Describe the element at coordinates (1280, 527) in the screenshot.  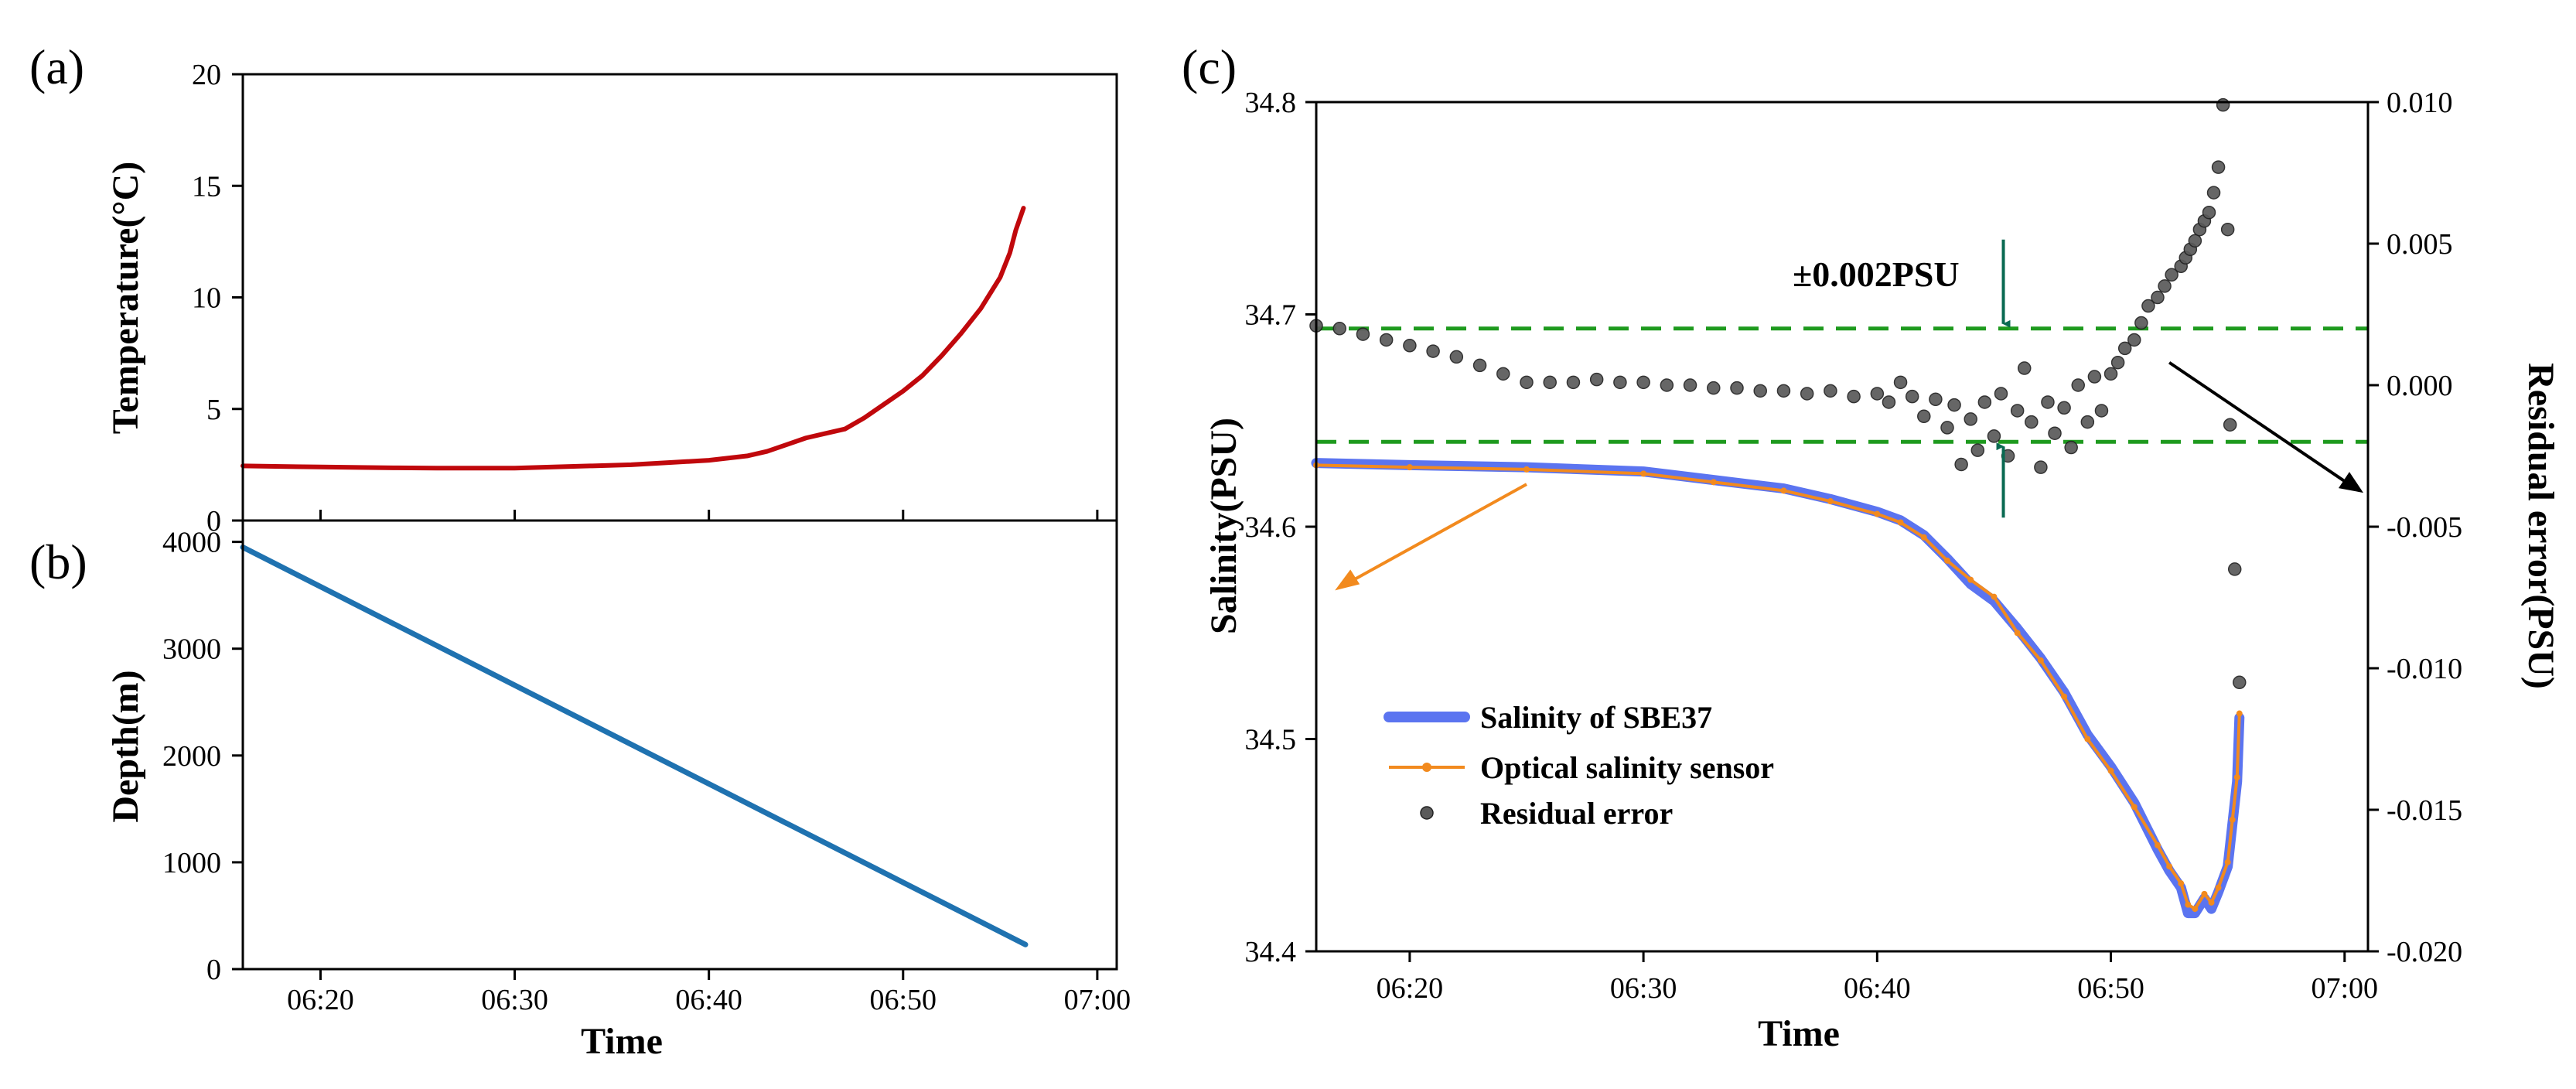
I see `panel-c-y-ticks: 34.4 34.5 34.6 34.7 34.8` at that location.